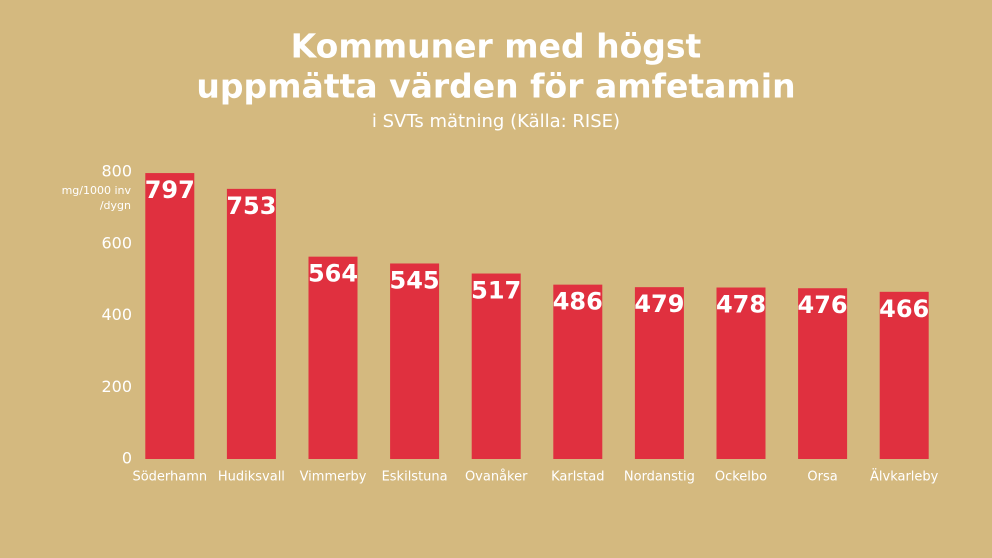 The width and height of the screenshot is (992, 558). Describe the element at coordinates (495, 86) in the screenshot. I see `chart-title: uppmätta värden för amfetamin` at that location.